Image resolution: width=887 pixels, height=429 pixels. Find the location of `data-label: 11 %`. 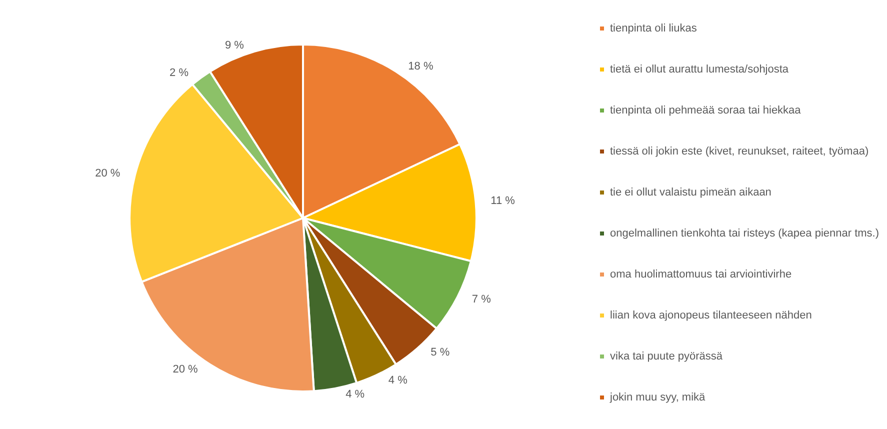

data-label: 11 % is located at coordinates (503, 201).